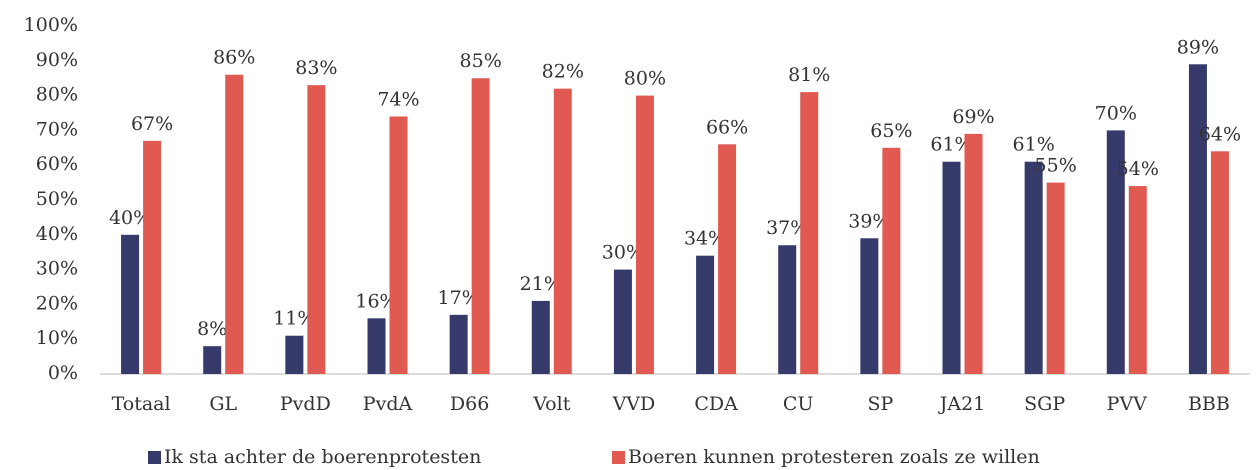 This screenshot has height=470, width=1260. What do you see at coordinates (716, 404) in the screenshot?
I see `x-tick-label: CDA` at bounding box center [716, 404].